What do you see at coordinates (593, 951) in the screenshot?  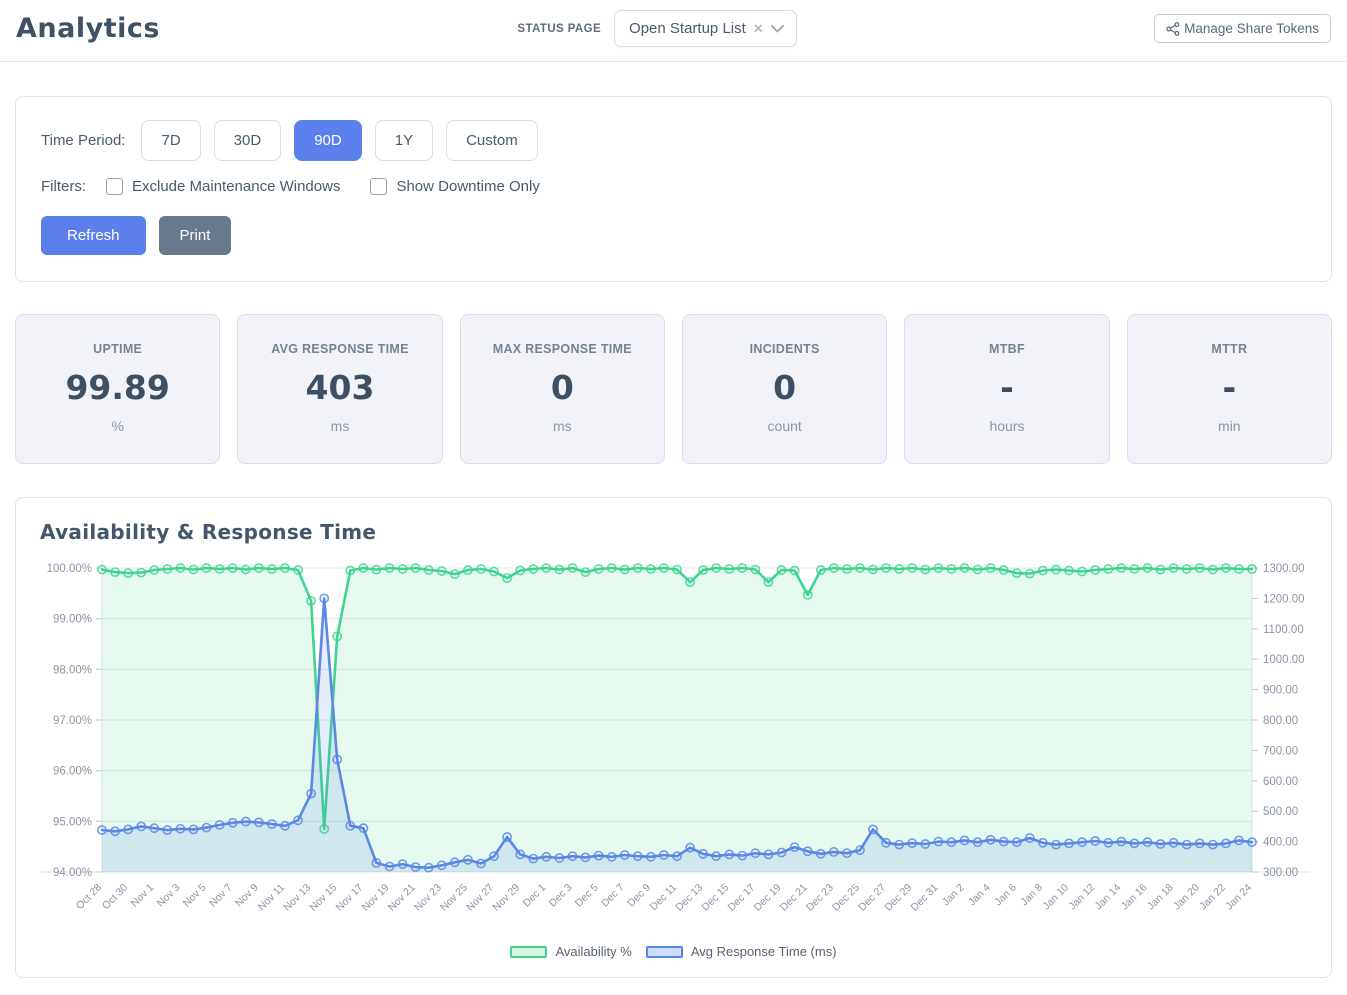 I see `legend-label: Availability %` at bounding box center [593, 951].